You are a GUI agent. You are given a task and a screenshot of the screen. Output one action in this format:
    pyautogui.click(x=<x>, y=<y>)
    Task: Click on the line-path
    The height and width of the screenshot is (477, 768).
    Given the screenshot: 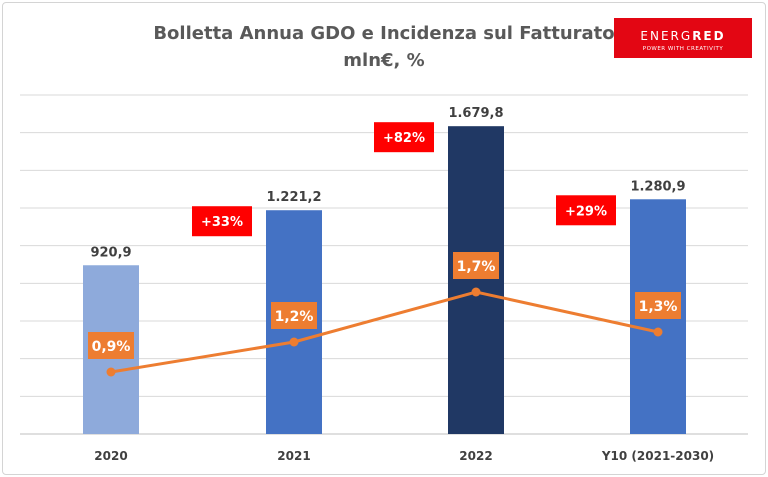 What is the action you would take?
    pyautogui.click(x=384, y=332)
    